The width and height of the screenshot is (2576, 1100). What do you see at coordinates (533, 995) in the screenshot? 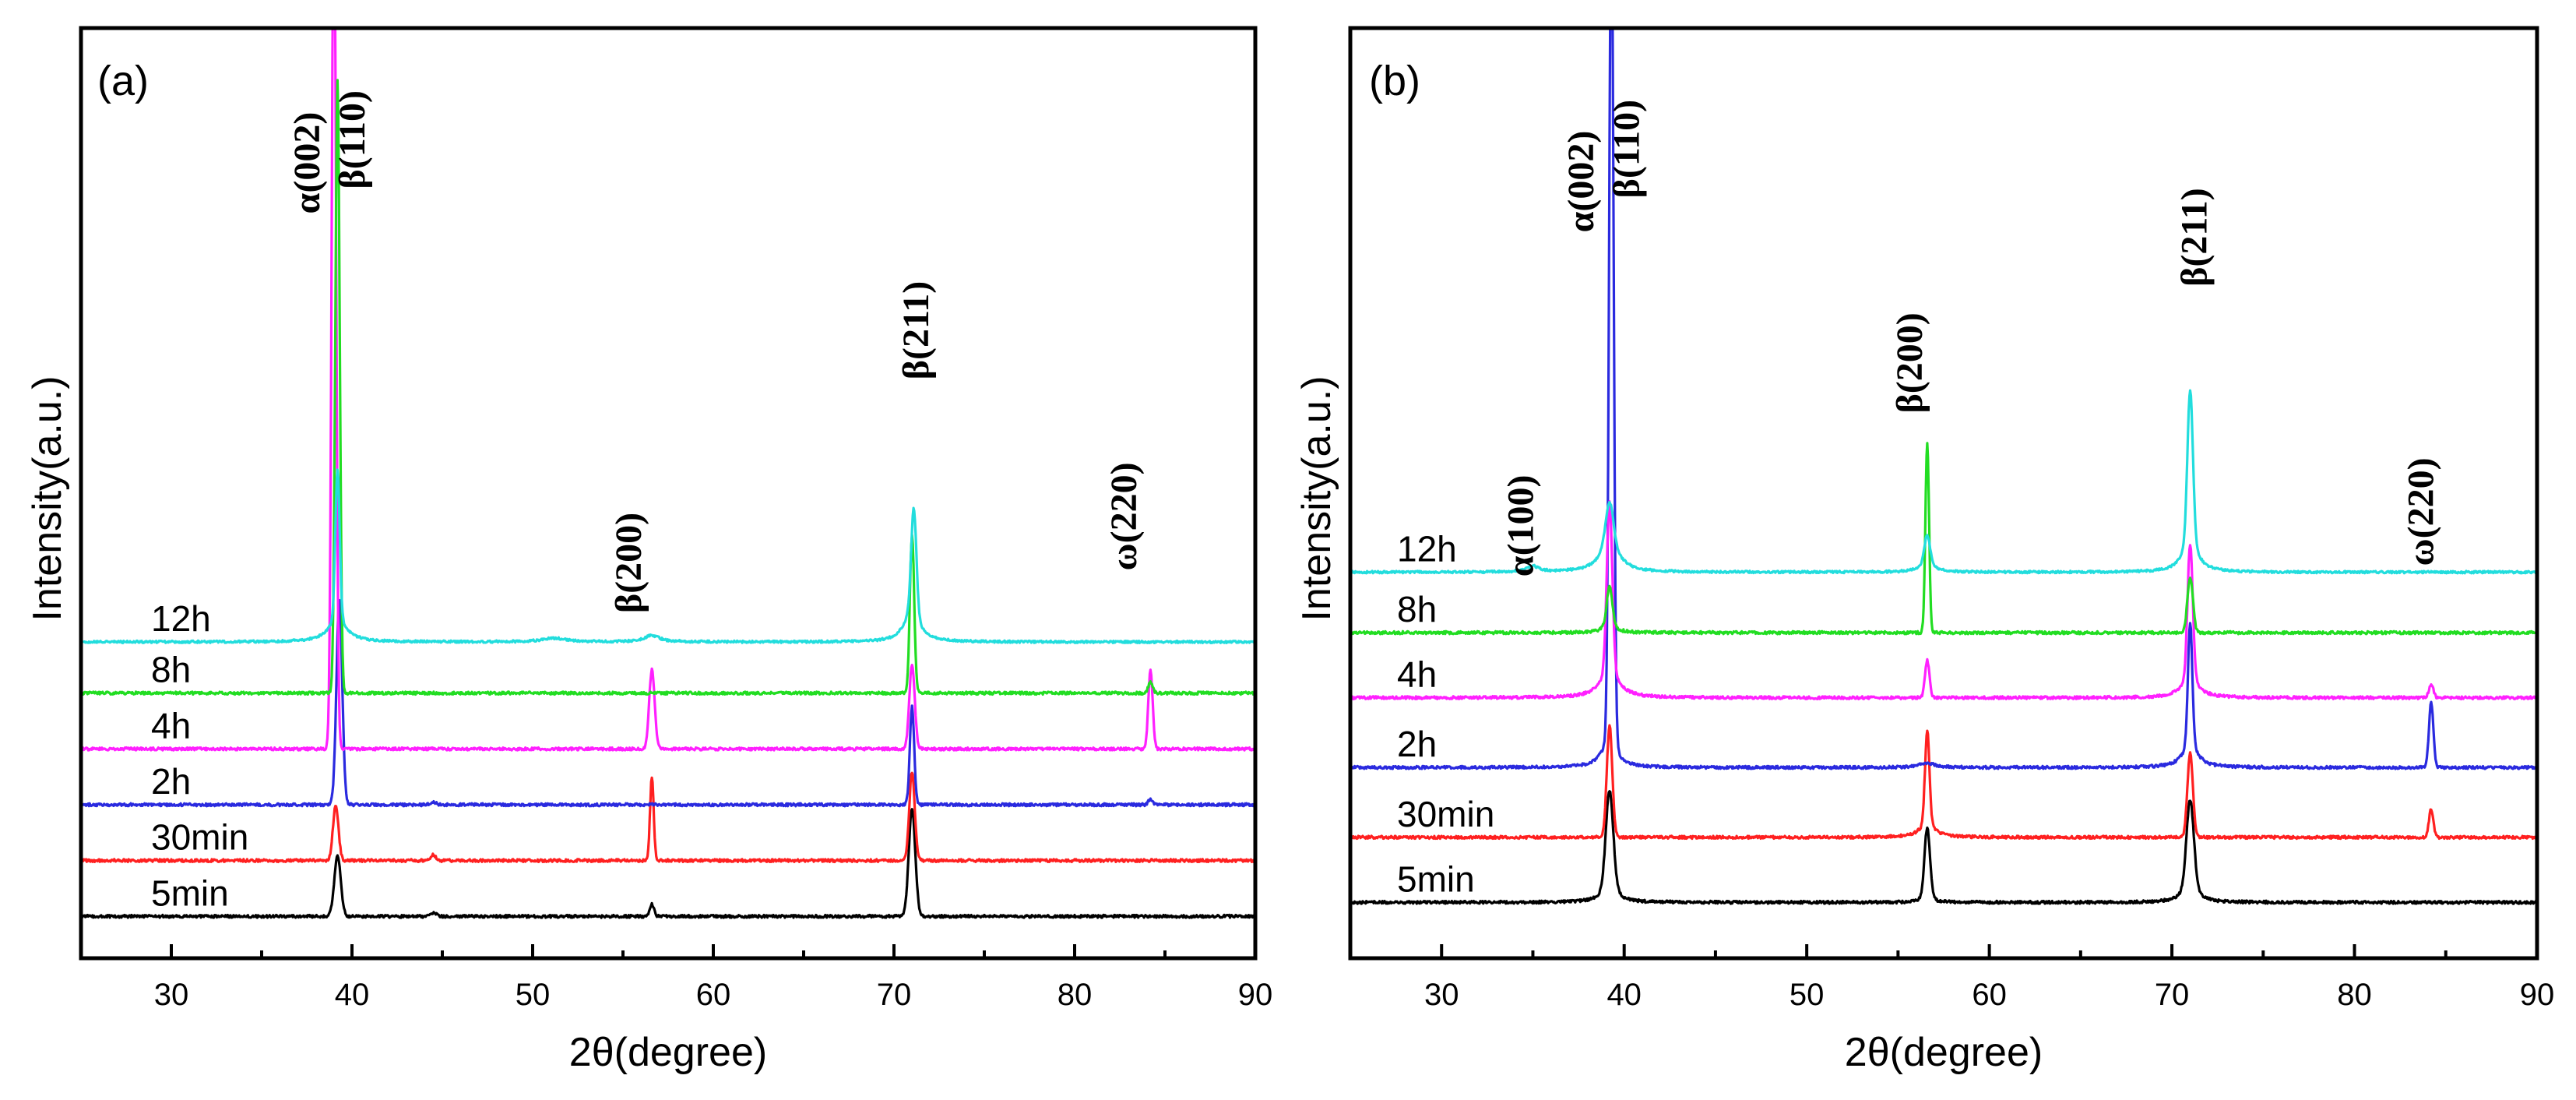
I see `panel-a-x-tick-label-50: 50` at bounding box center [533, 995].